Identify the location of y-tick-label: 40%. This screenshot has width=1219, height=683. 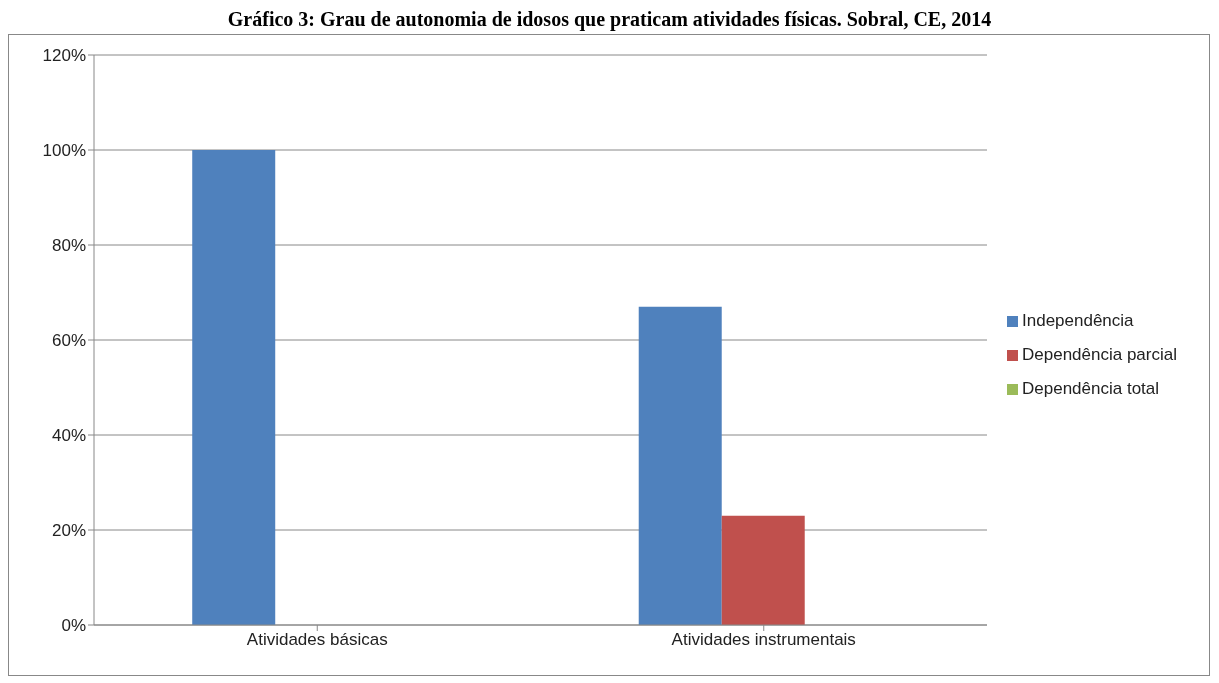
(68, 436).